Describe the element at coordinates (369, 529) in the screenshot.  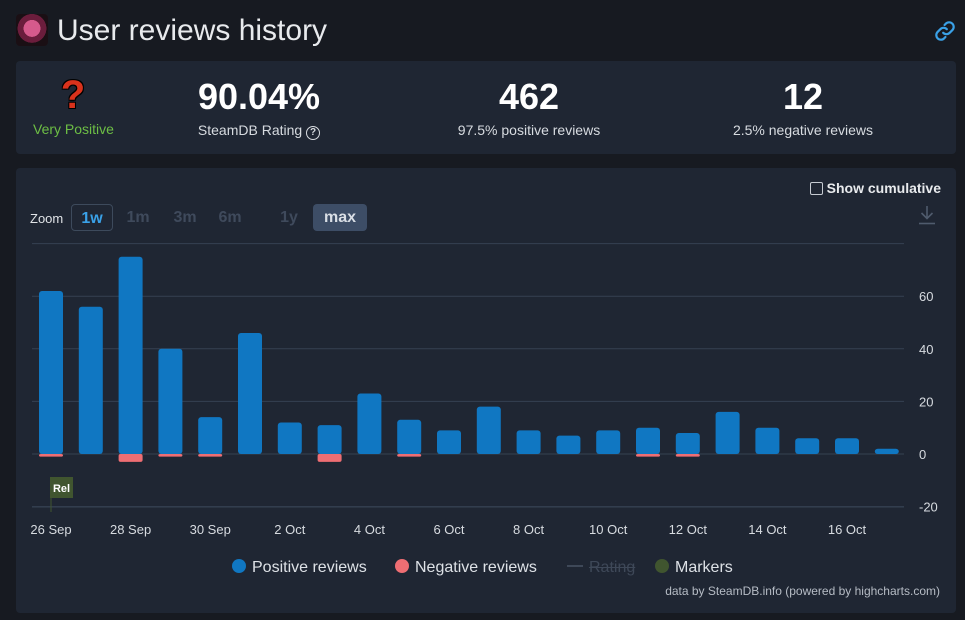
I see `x-tick-label: 4 Oct` at that location.